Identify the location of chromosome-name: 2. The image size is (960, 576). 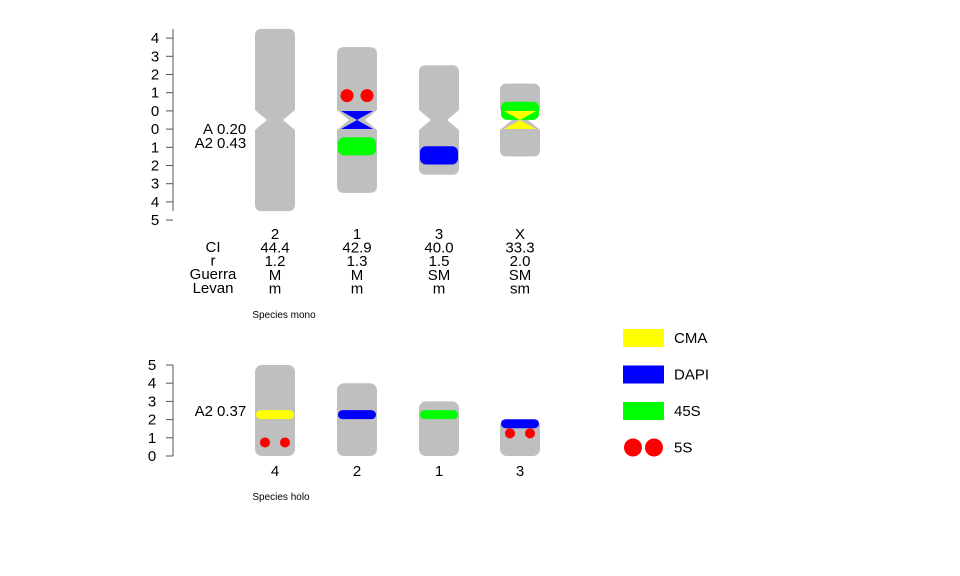
(357, 471).